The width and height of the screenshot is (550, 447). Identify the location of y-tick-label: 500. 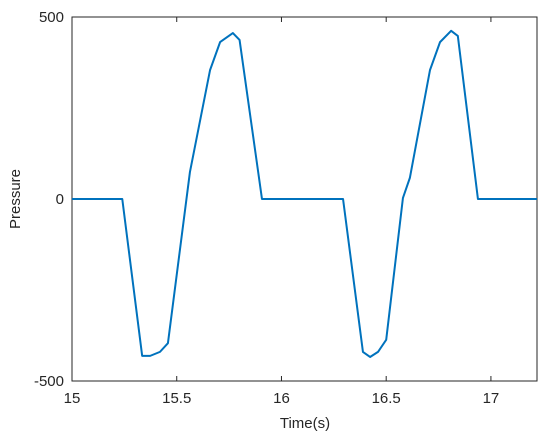
(51, 17).